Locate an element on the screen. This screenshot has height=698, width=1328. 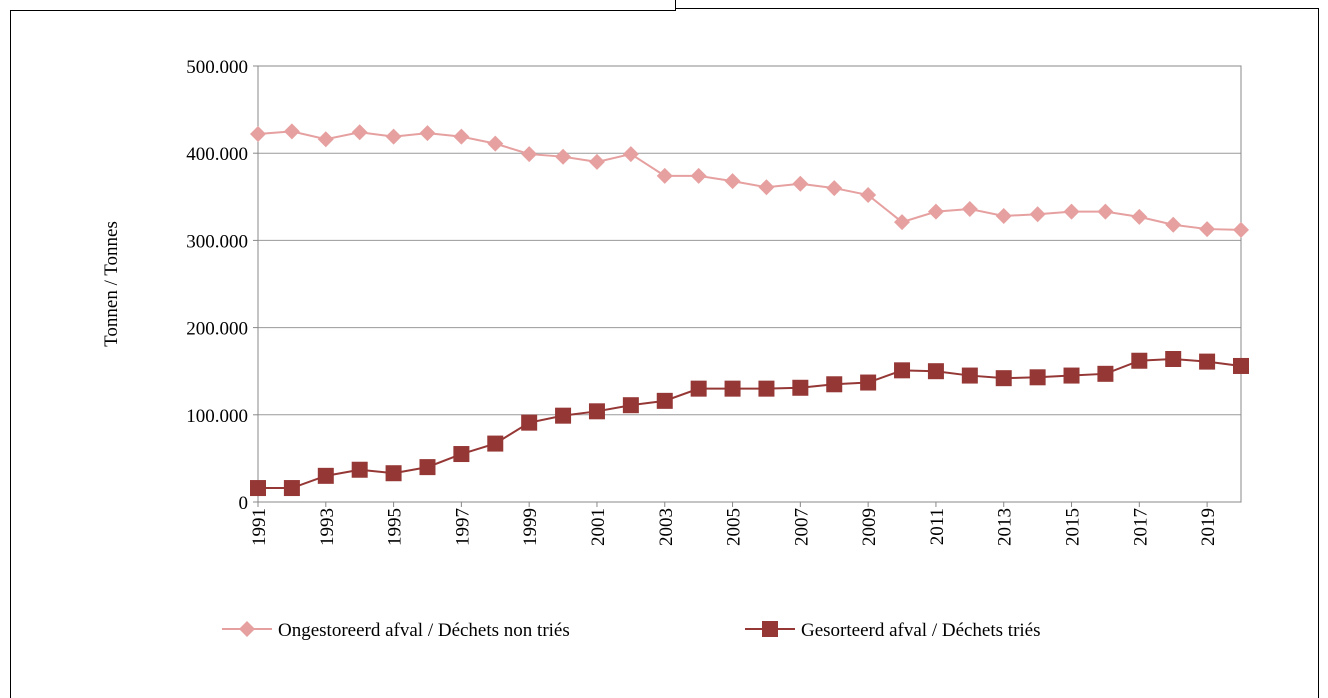
x-tick-label: 1999 is located at coordinates (530, 527).